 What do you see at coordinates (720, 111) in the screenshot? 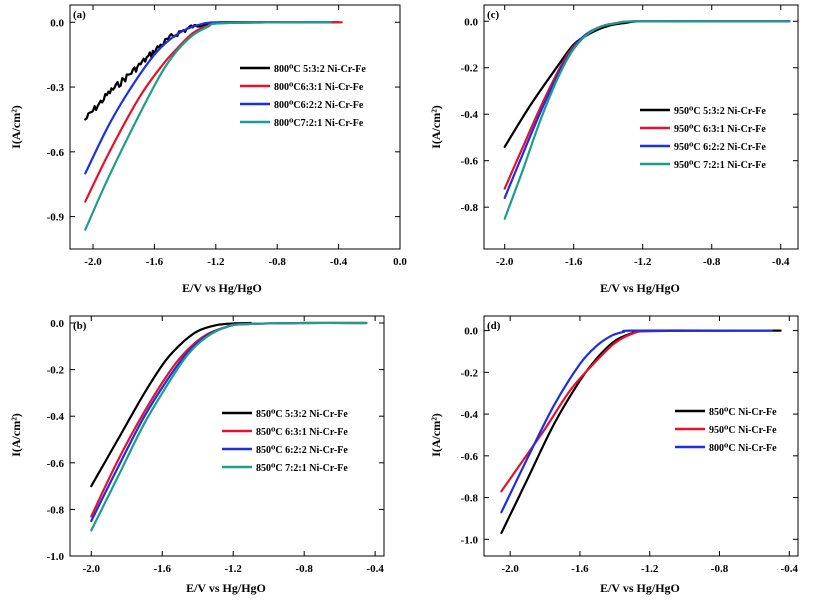
I see `legend-label: 950⁰C 5:3:2 Ni-Cr-Fe` at bounding box center [720, 111].